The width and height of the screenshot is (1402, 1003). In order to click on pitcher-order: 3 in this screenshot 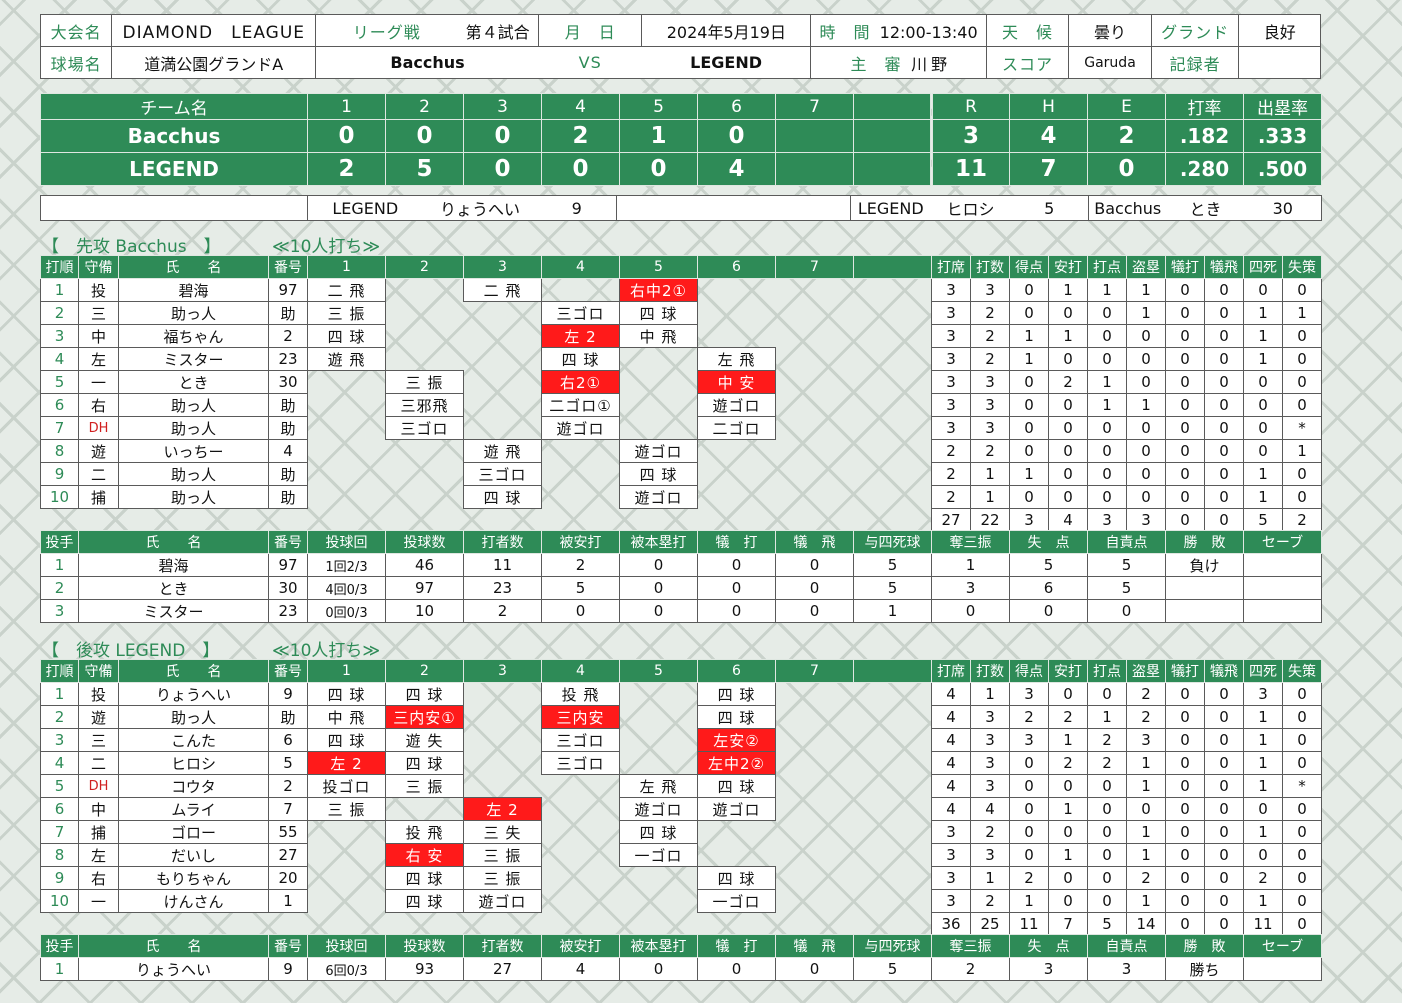, I will do `click(59, 611)`.